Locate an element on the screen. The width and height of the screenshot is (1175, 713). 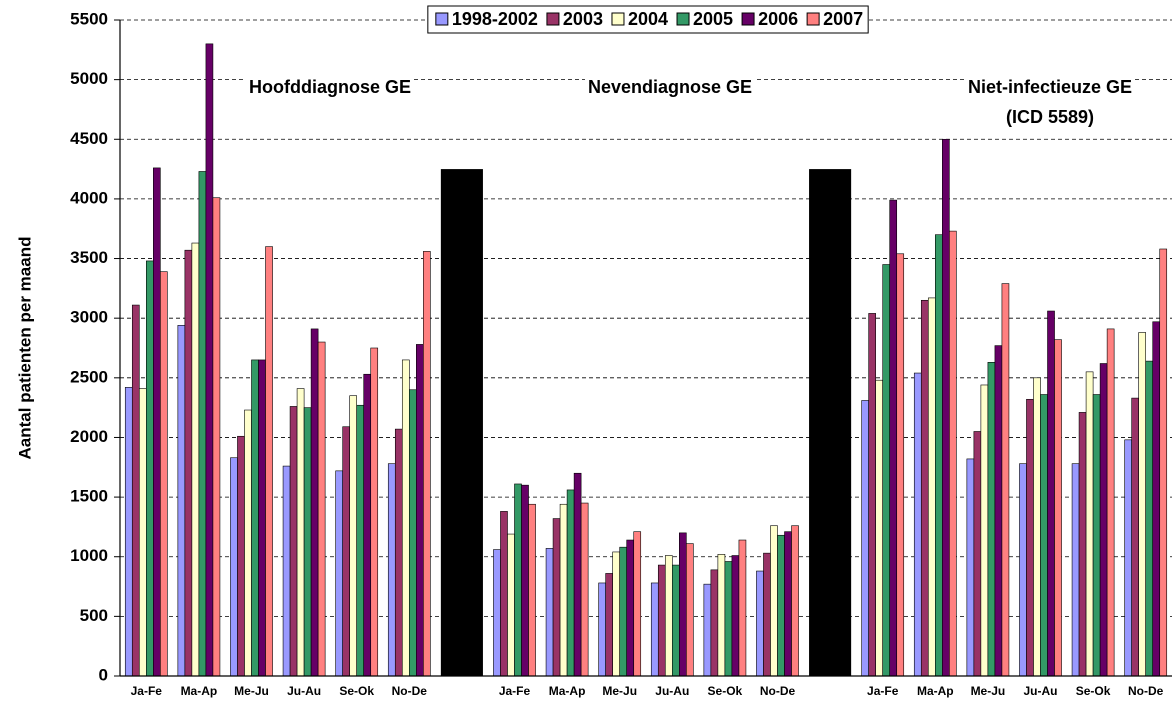
annotation: (ICD 5589) is located at coordinates (1050, 117).